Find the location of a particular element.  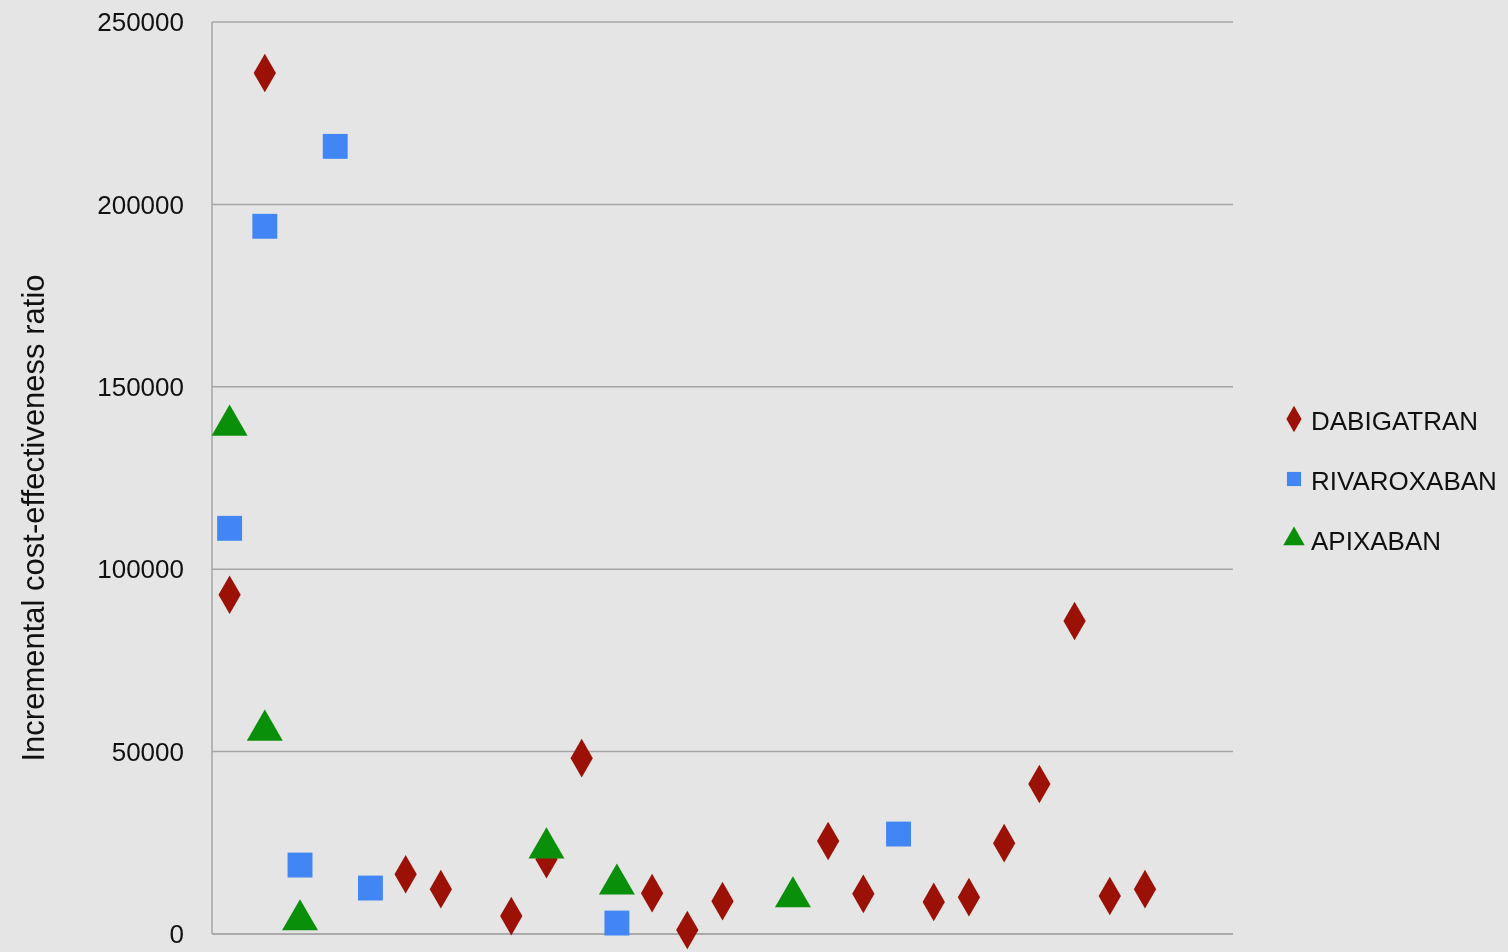

y-tick-label: 250000 is located at coordinates (140, 22).